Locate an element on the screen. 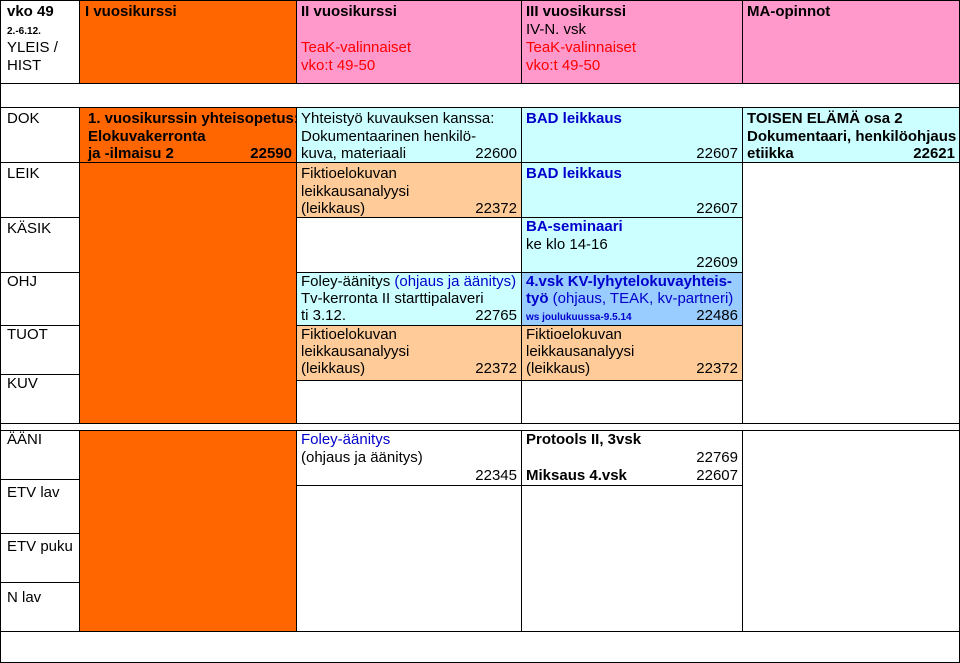  row-label-kuv: KUV is located at coordinates (40, 399).